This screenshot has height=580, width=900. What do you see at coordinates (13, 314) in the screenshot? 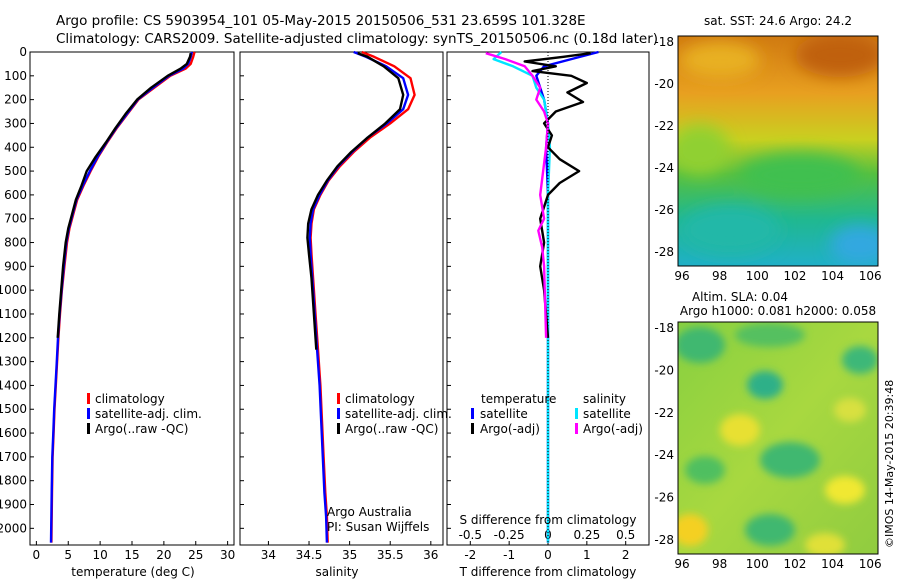
I see `y-tick-label: 1100` at bounding box center [13, 314].